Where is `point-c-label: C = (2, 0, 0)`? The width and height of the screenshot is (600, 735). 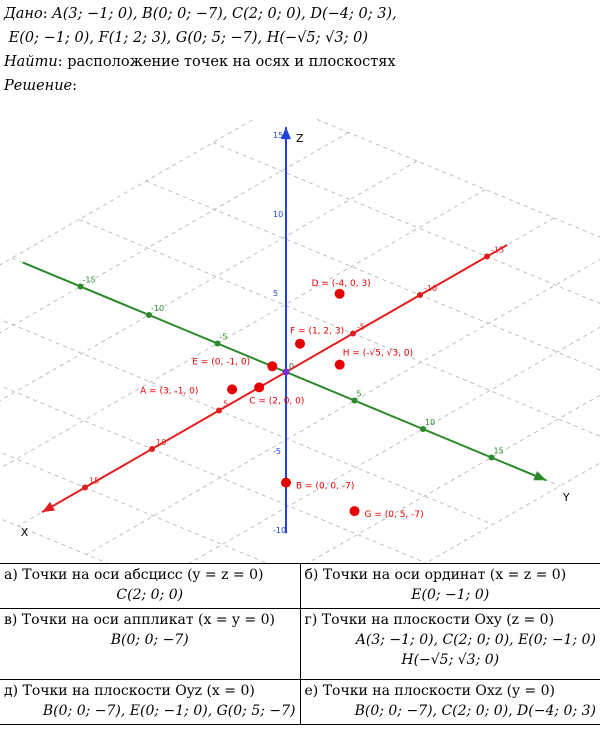
point-c-label: C = (2, 0, 0) is located at coordinates (276, 401).